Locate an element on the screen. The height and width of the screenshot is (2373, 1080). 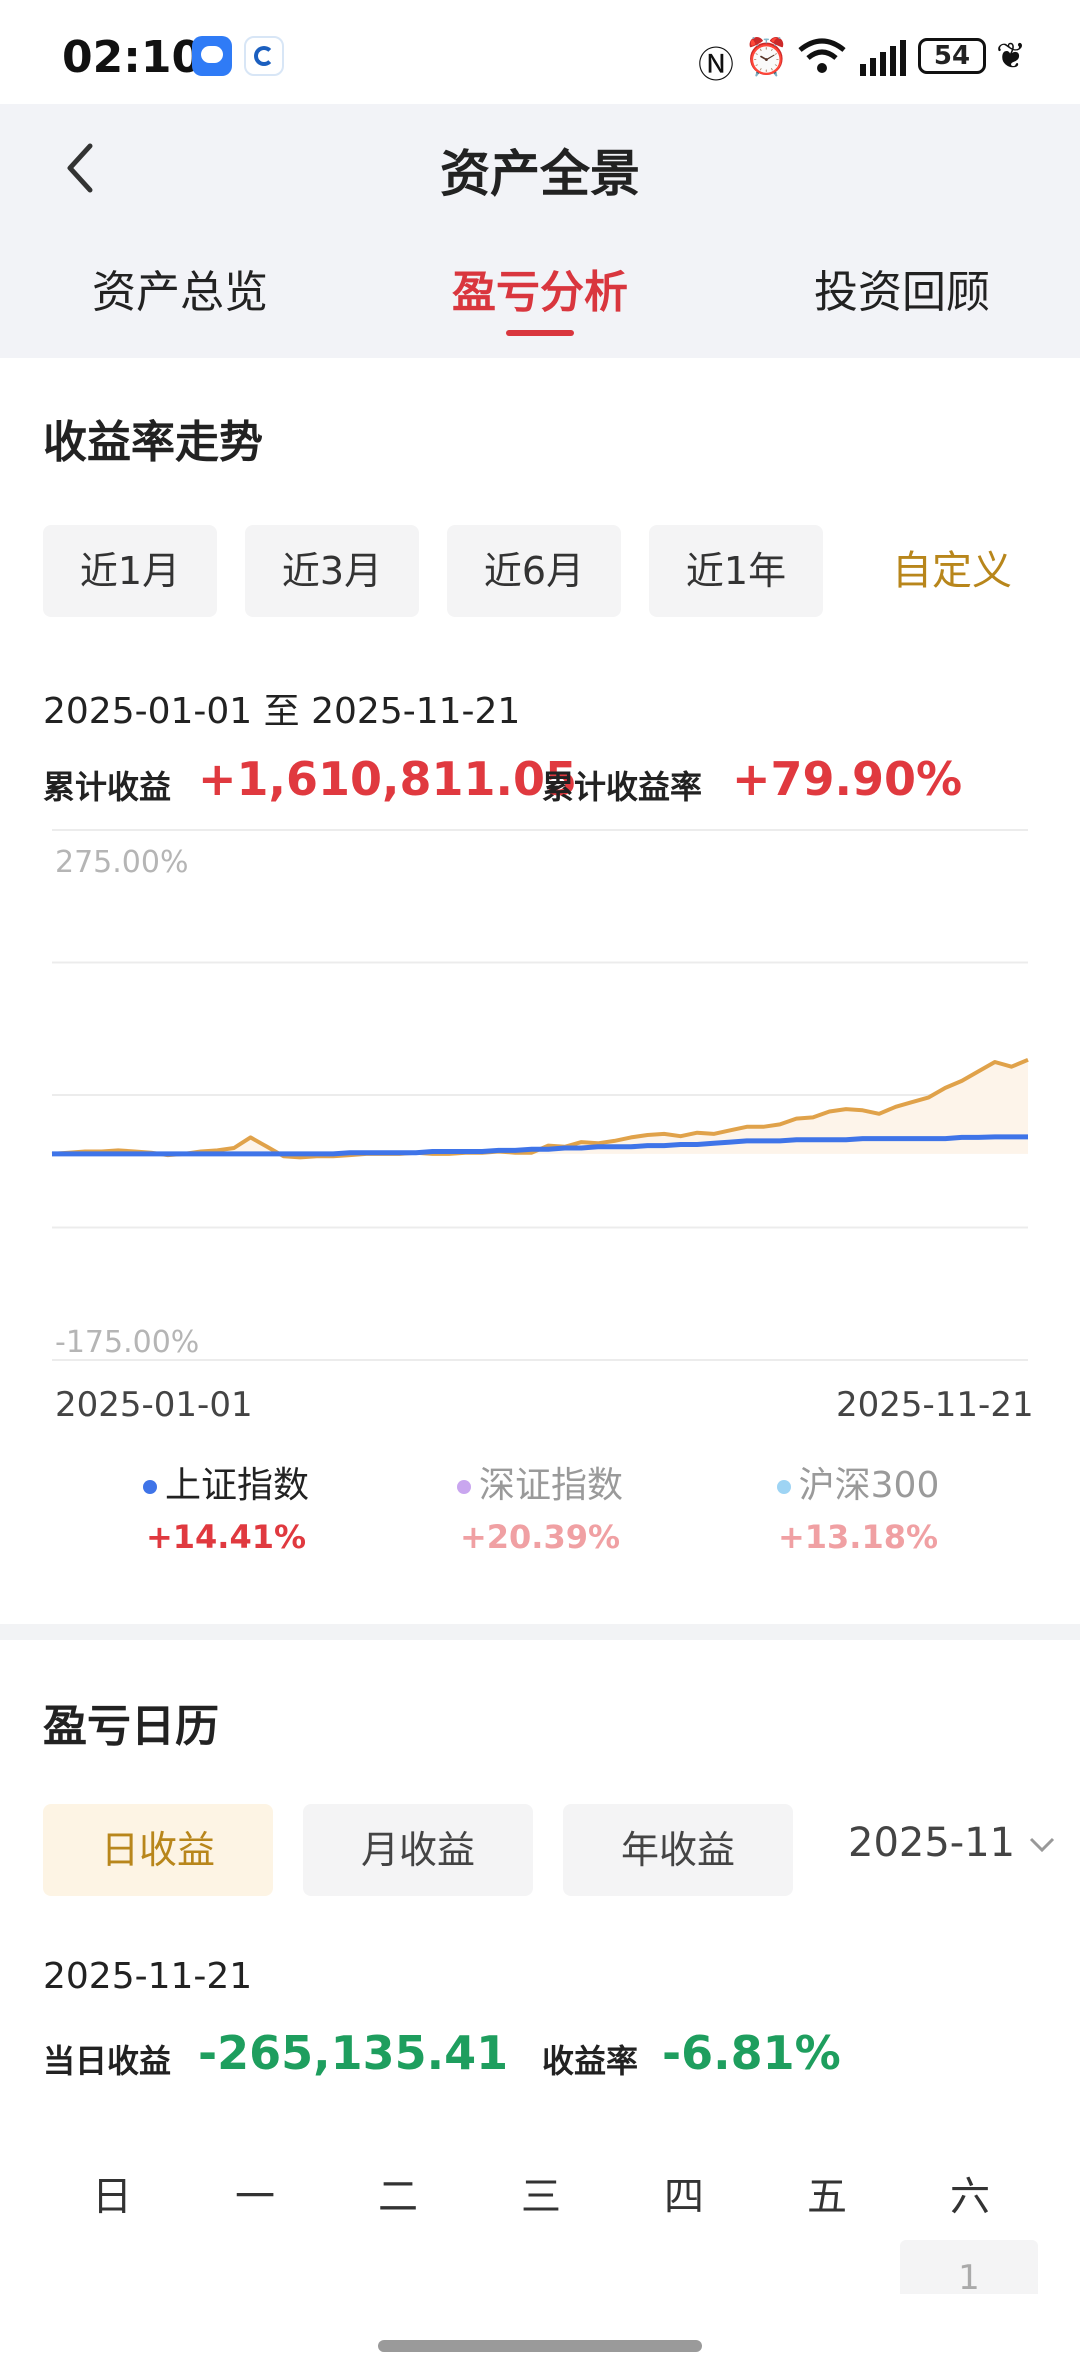
cumulative-rate-label: 累计收益率 is located at coordinates (622, 787).